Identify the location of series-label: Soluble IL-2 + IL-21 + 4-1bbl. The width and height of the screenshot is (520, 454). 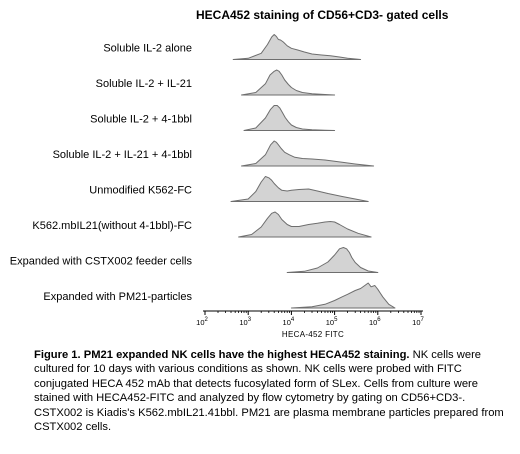
(122, 155).